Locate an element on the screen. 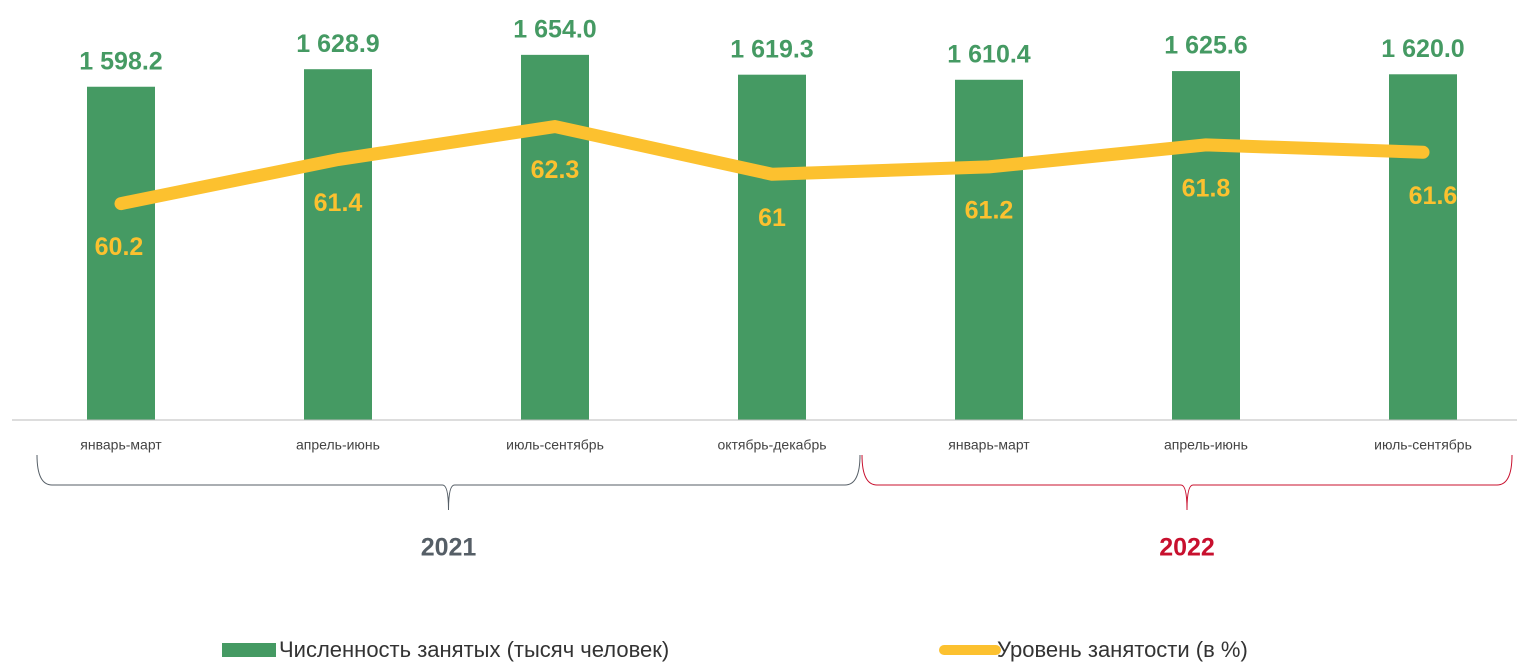 The image size is (1517, 663). line-value-label: 61.2 is located at coordinates (989, 211).